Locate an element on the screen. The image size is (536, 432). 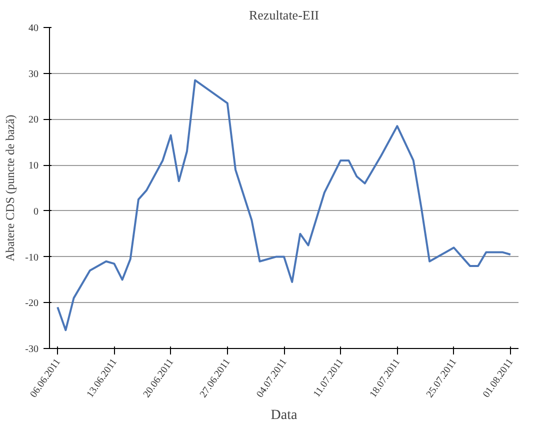
chart-title: Rezultate-EII is located at coordinates (284, 15).